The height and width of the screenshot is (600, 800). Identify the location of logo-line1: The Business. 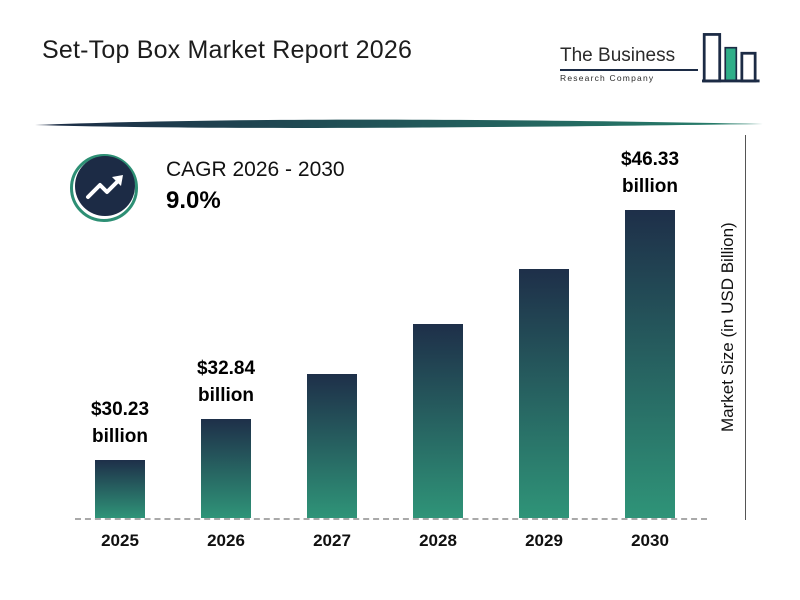
(618, 55).